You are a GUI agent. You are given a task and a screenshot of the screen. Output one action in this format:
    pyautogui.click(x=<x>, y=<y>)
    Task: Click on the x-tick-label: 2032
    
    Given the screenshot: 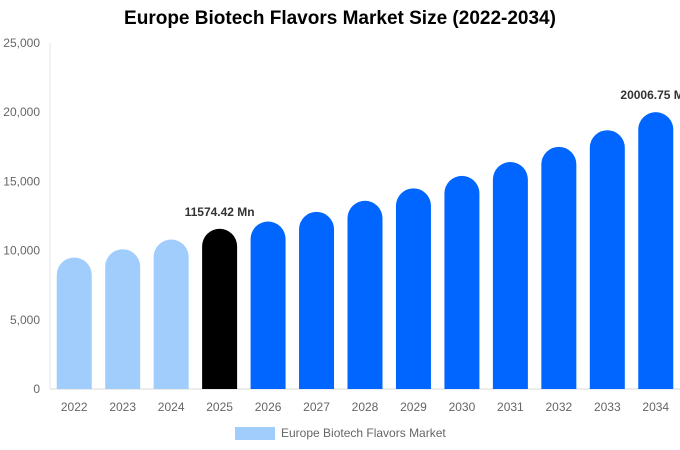 What is the action you would take?
    pyautogui.click(x=558, y=407)
    